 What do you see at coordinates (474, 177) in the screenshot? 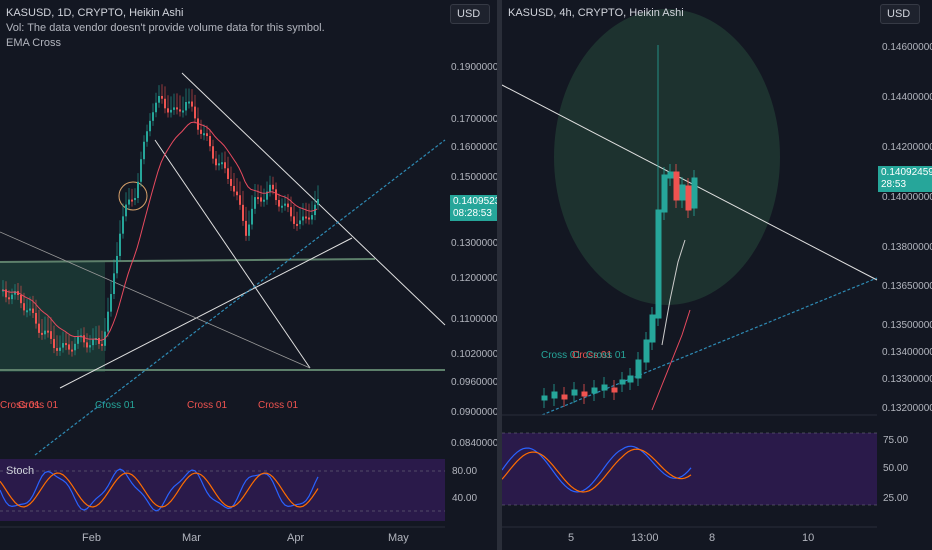
I see `price-axis-label: 0.150000000` at bounding box center [474, 177].